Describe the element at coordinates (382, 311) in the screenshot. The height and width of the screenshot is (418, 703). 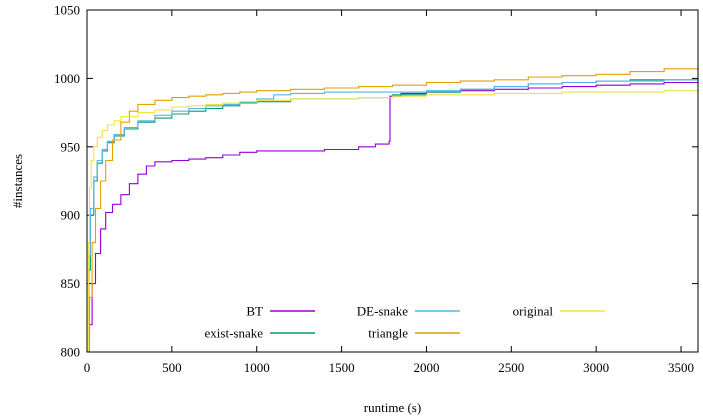
I see `legend-label-de-snake: DE-snake` at that location.